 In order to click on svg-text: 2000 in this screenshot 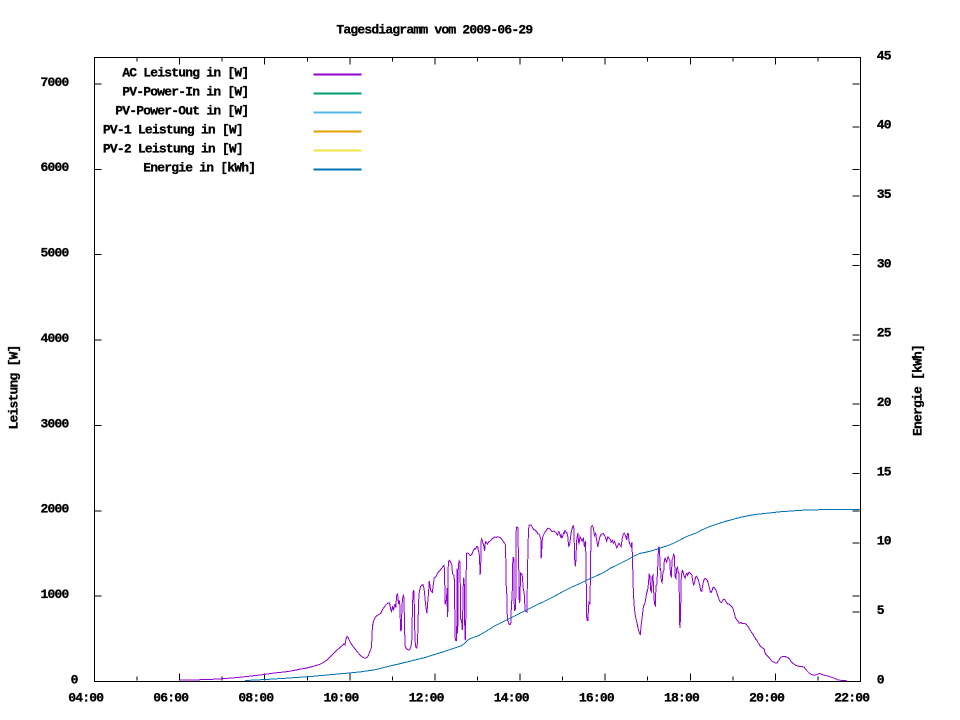, I will do `click(54, 509)`.